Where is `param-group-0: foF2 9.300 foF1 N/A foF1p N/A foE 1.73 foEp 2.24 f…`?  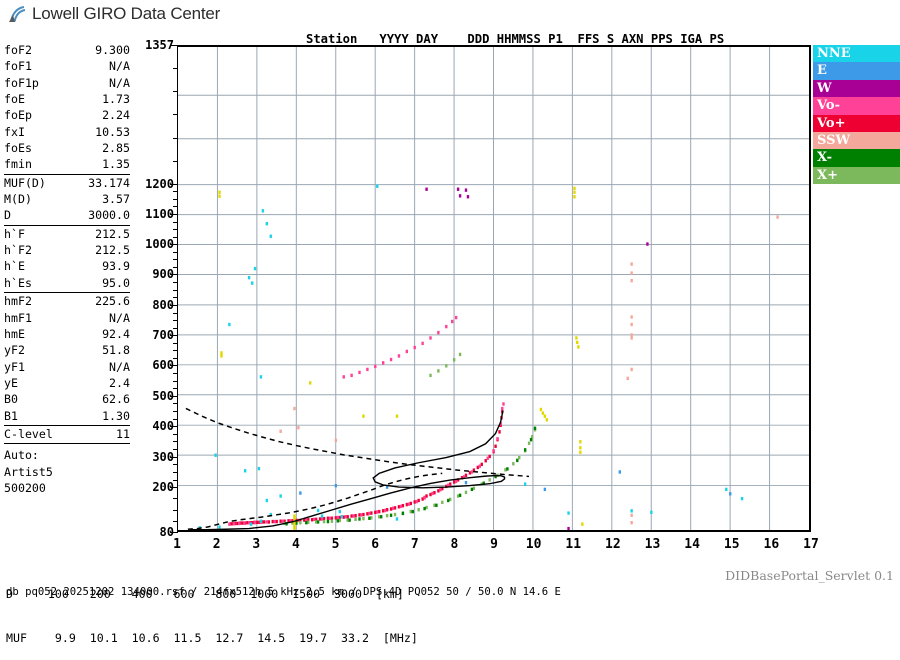
param-group-0: foF2 9.300 foF1 N/A foF1p N/A foE 1.73 foEp 2.24 f… is located at coordinates (67, 108).